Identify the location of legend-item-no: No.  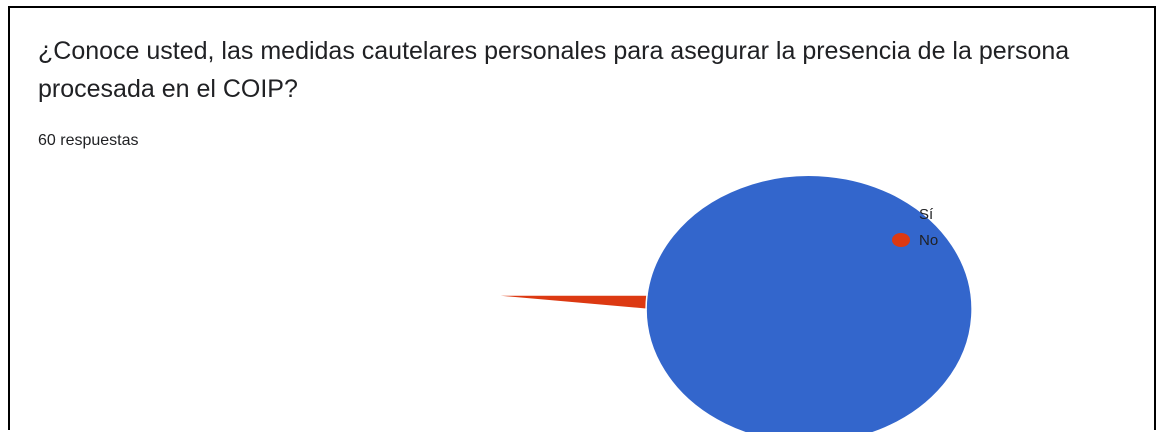
(915, 240).